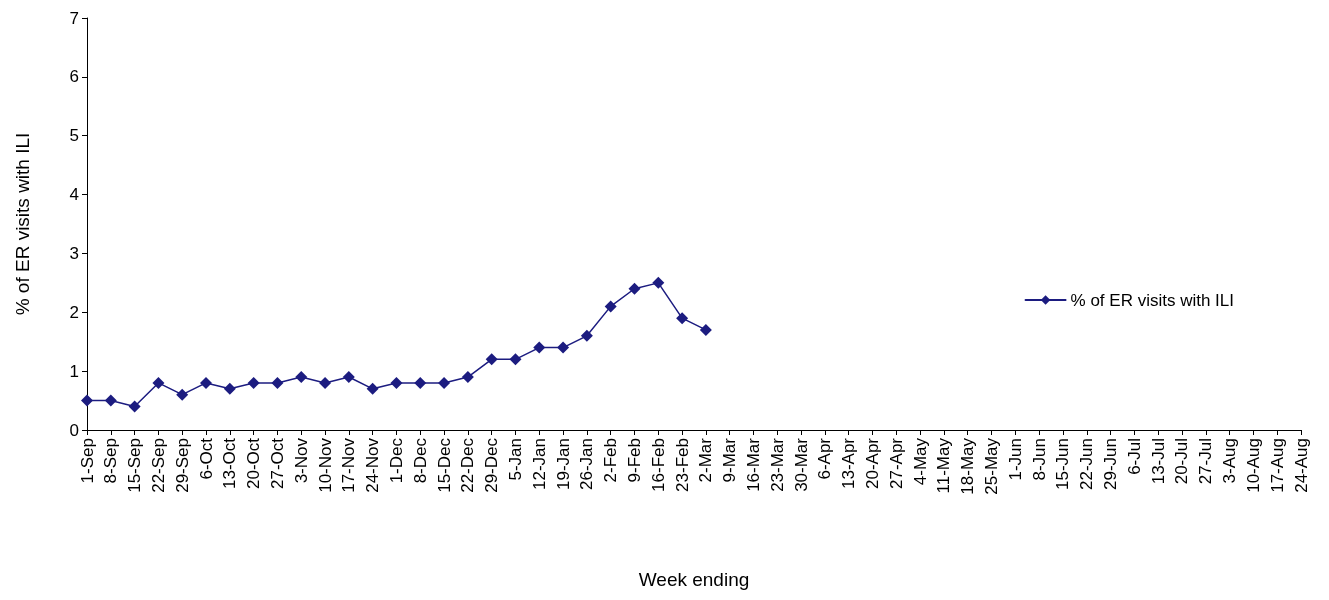  Describe the element at coordinates (658, 465) in the screenshot. I see `x-tick-label: 16-Feb` at that location.